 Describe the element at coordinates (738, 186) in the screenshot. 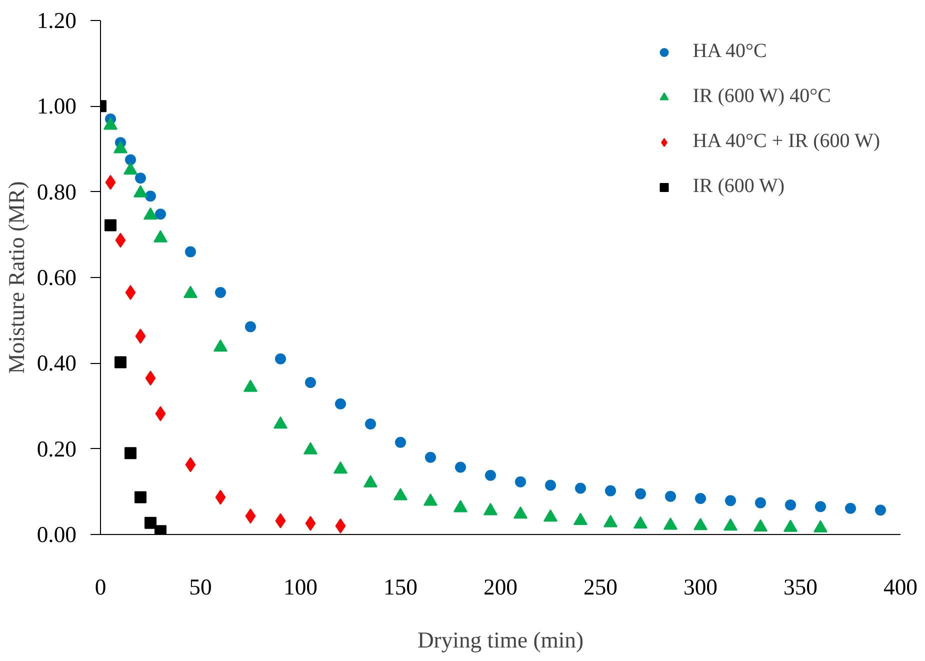

I see `legend-label: IR (600 W)` at that location.